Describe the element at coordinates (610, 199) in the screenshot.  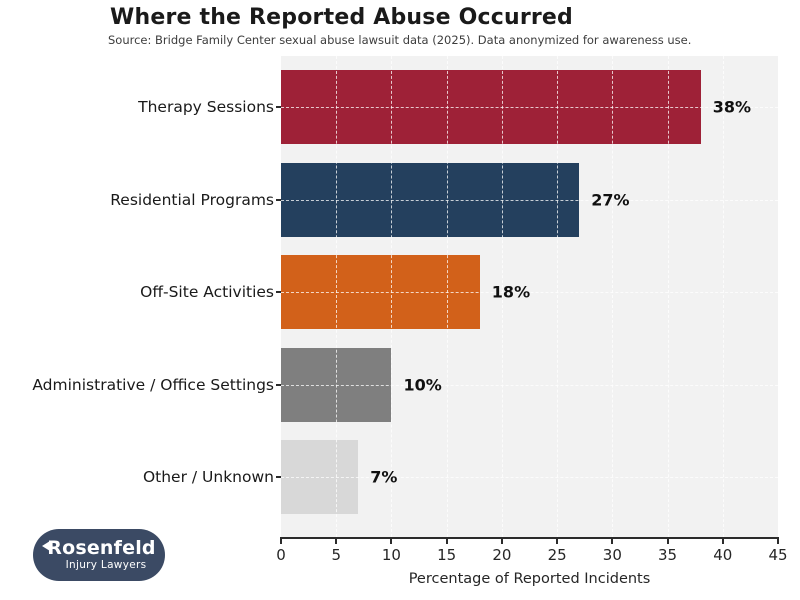
I see `bar-value-label: 27%` at that location.